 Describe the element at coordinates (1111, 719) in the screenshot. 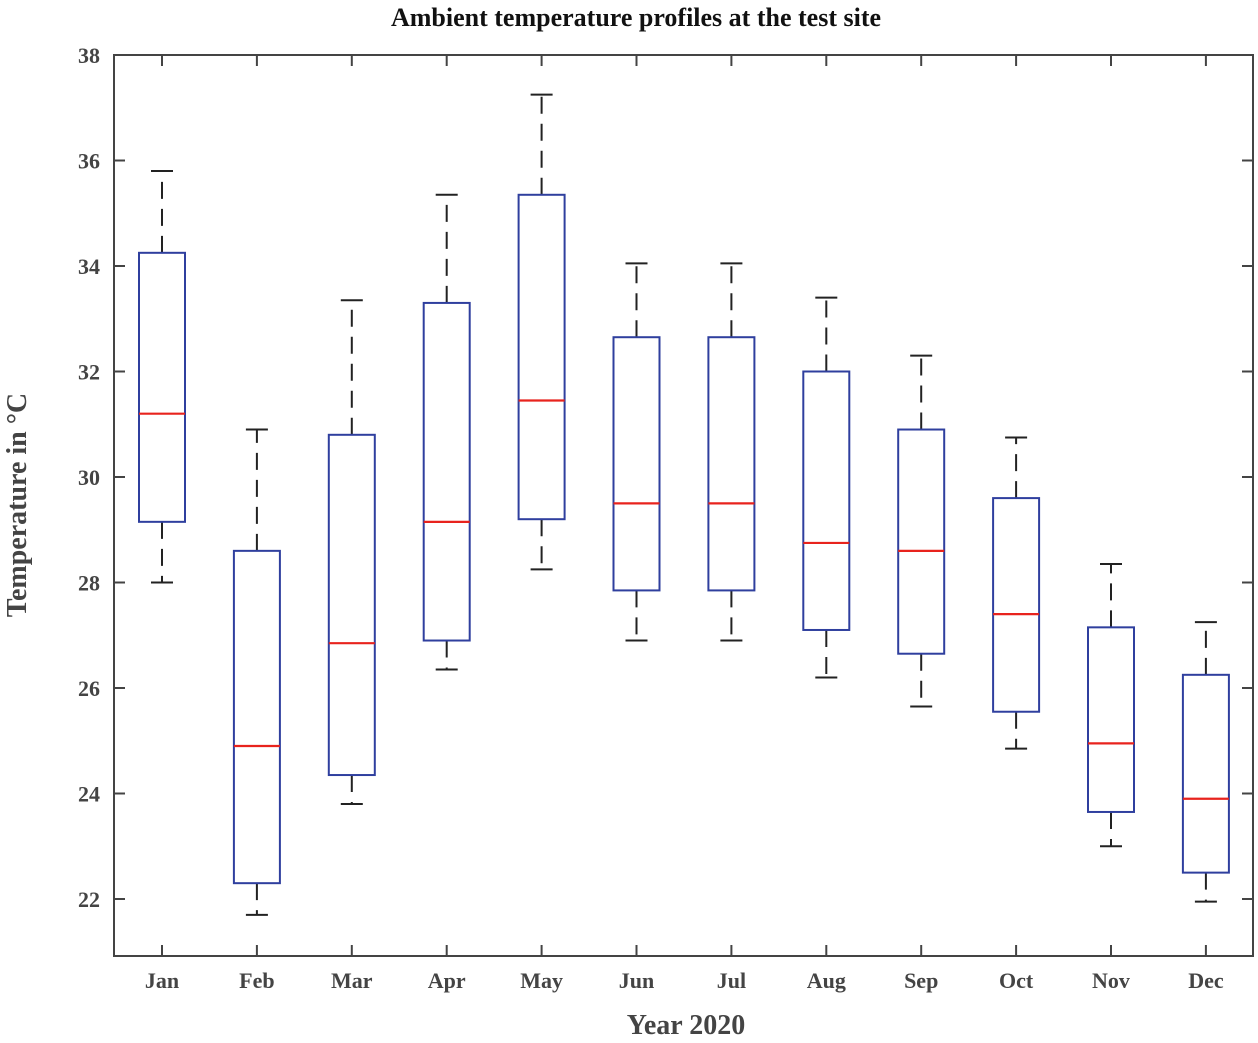

I see `box-nov` at that location.